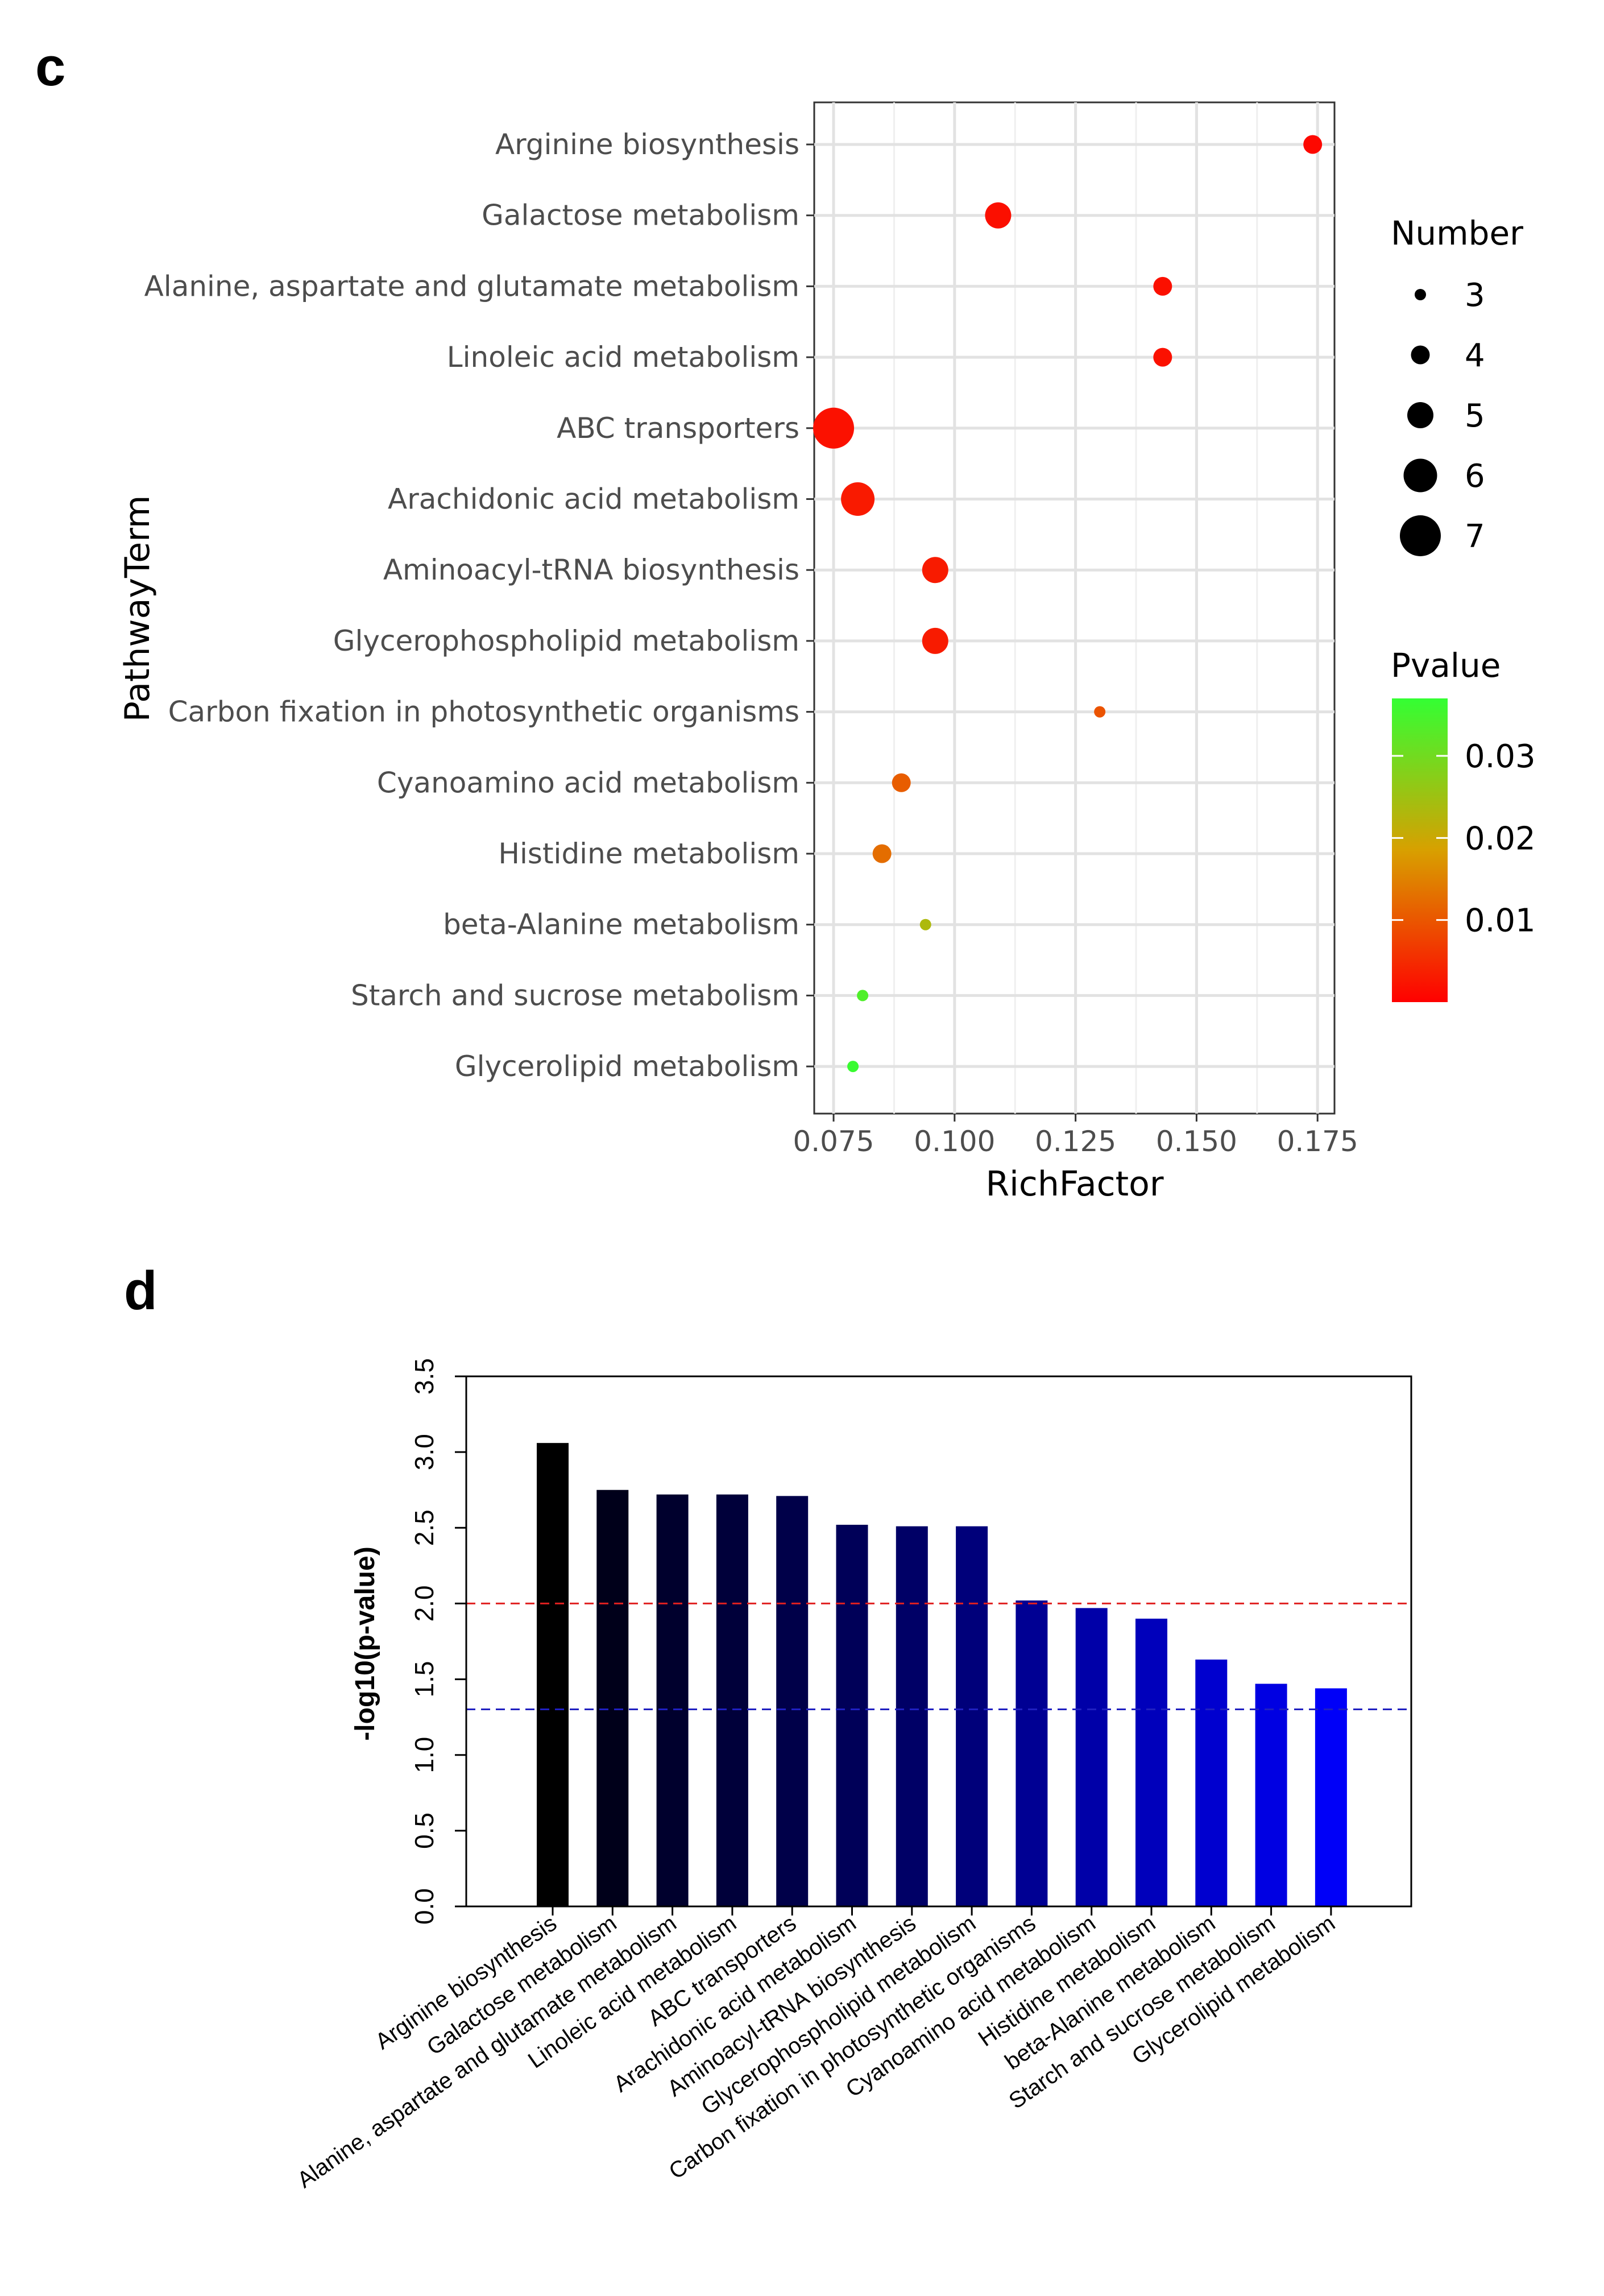 The height and width of the screenshot is (2296, 1604). I want to click on pathway-label: Cyanoamino acid metabolism, so click(588, 782).